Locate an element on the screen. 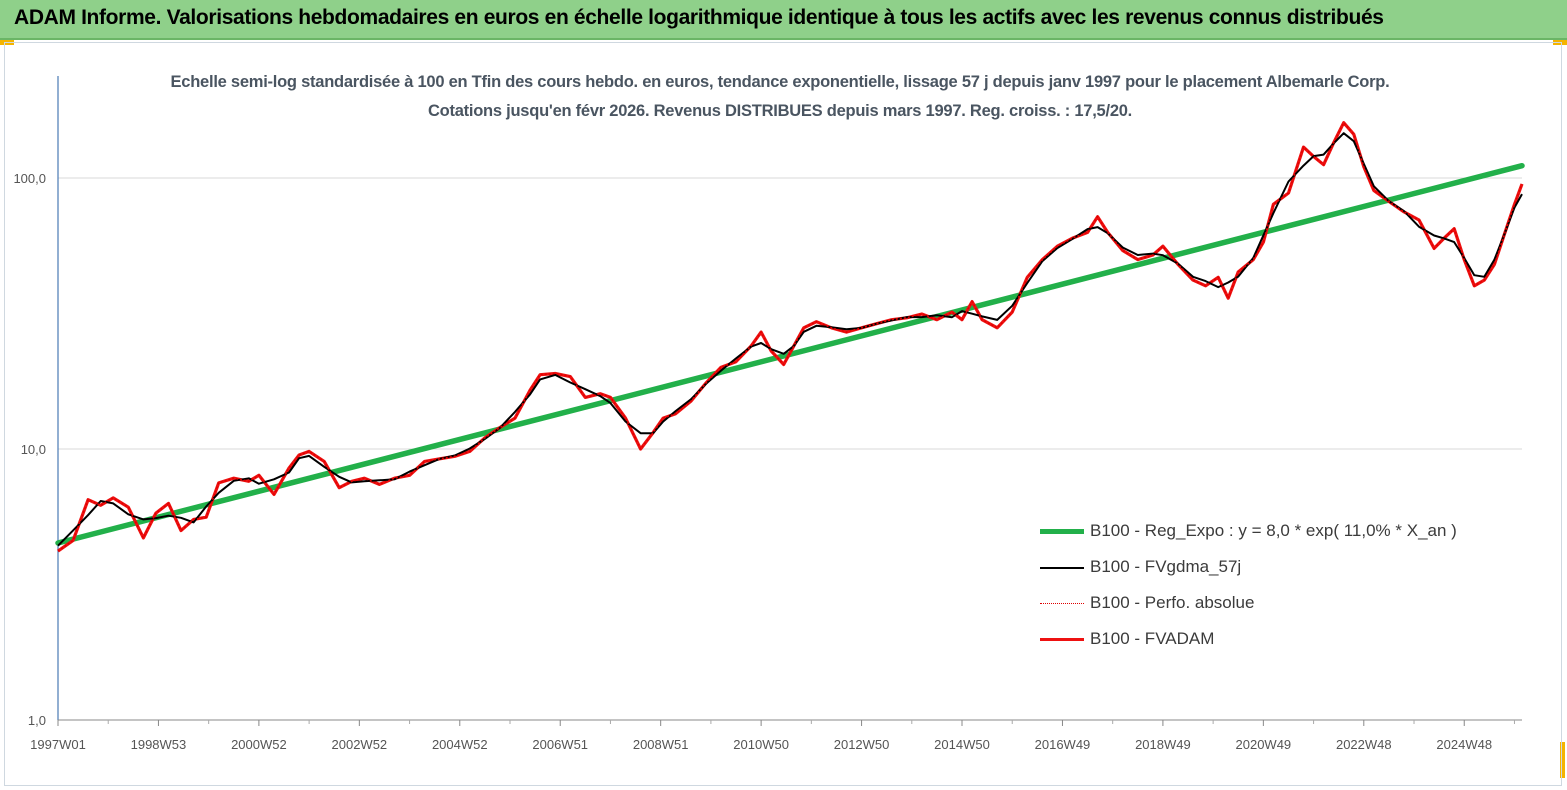 This screenshot has width=1567, height=790. x-tick-label: 2008W51 is located at coordinates (661, 744).